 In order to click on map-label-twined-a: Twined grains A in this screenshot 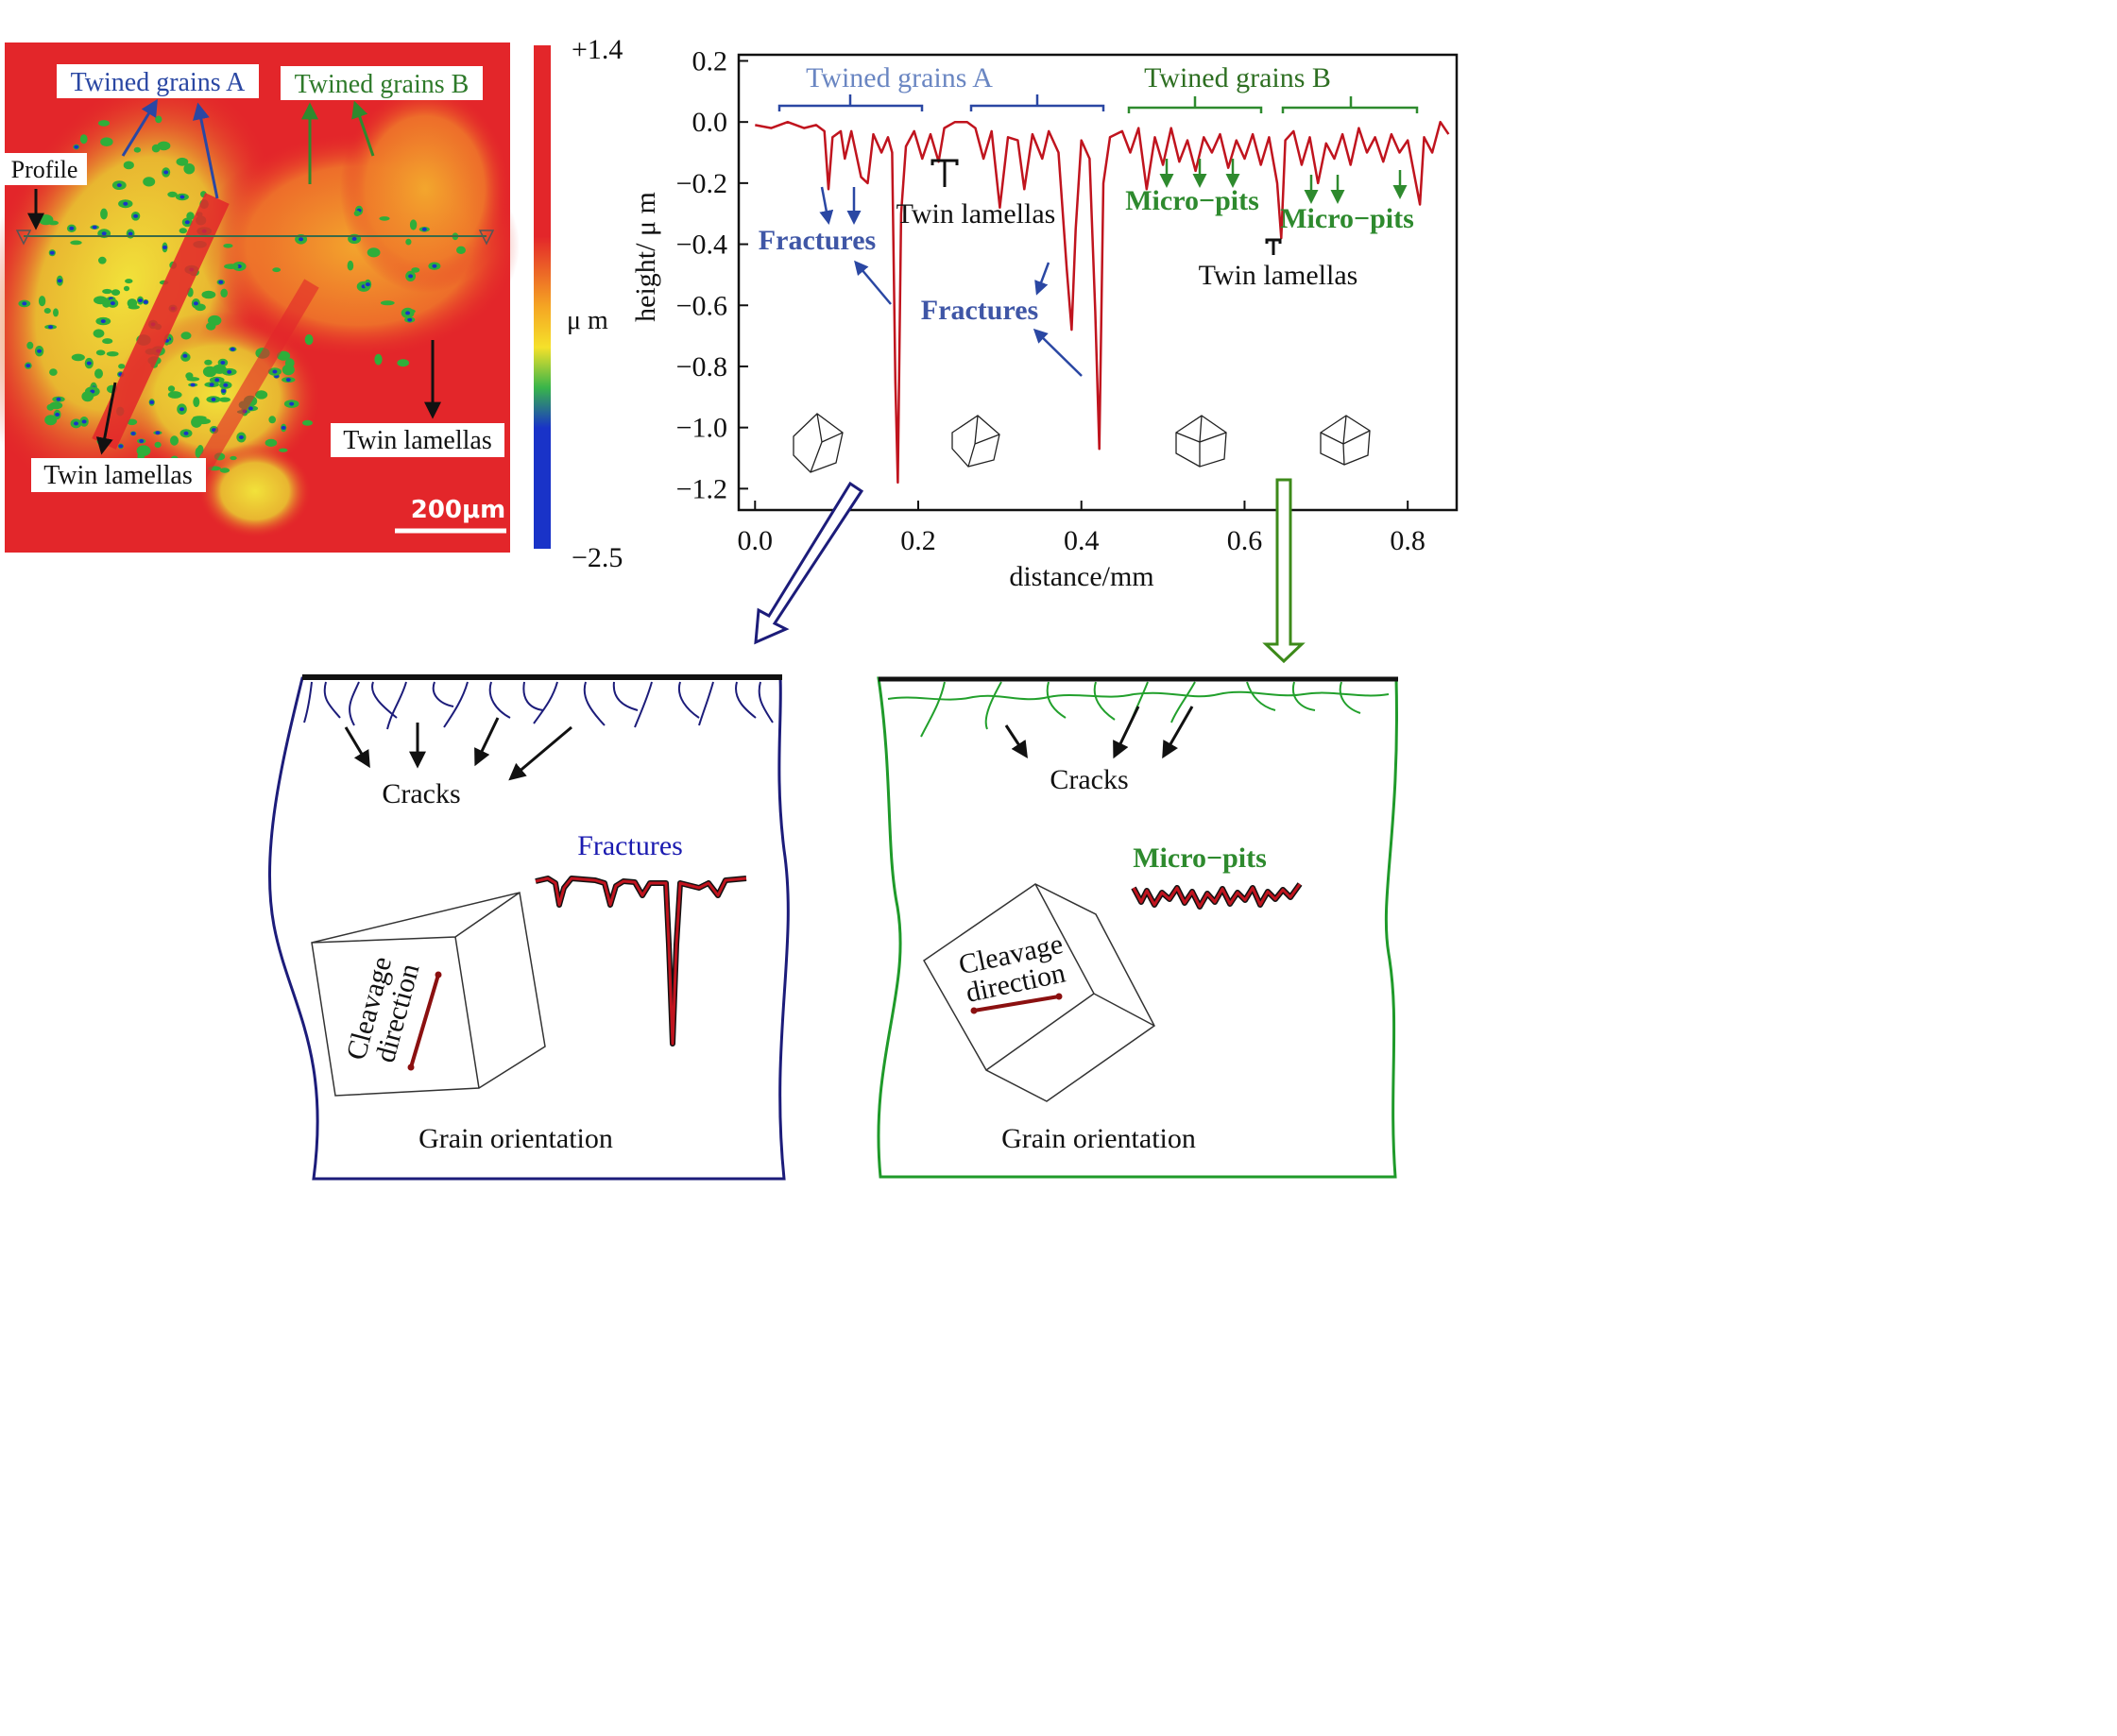, I will do `click(158, 83)`.